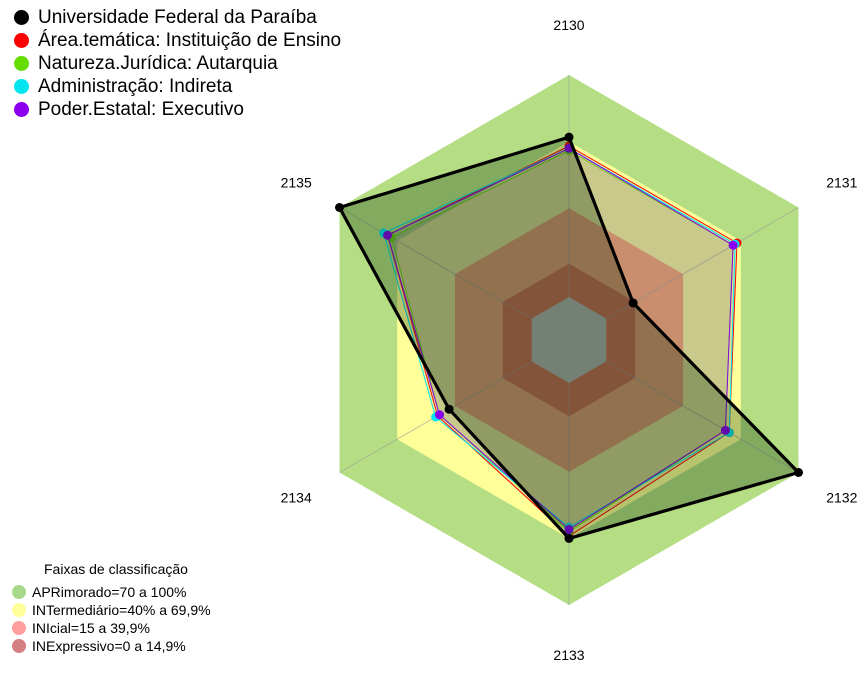  I want to click on legend-item-area-tematica: Área.temática: Instituição de Ensino, so click(177, 40).